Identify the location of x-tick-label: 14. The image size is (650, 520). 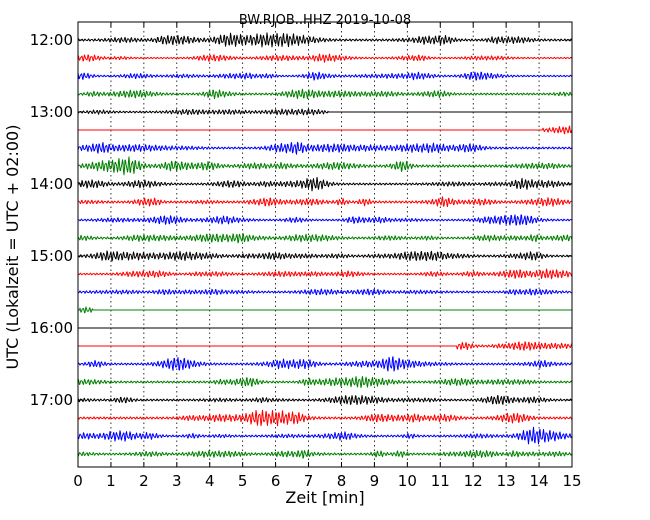
(539, 481).